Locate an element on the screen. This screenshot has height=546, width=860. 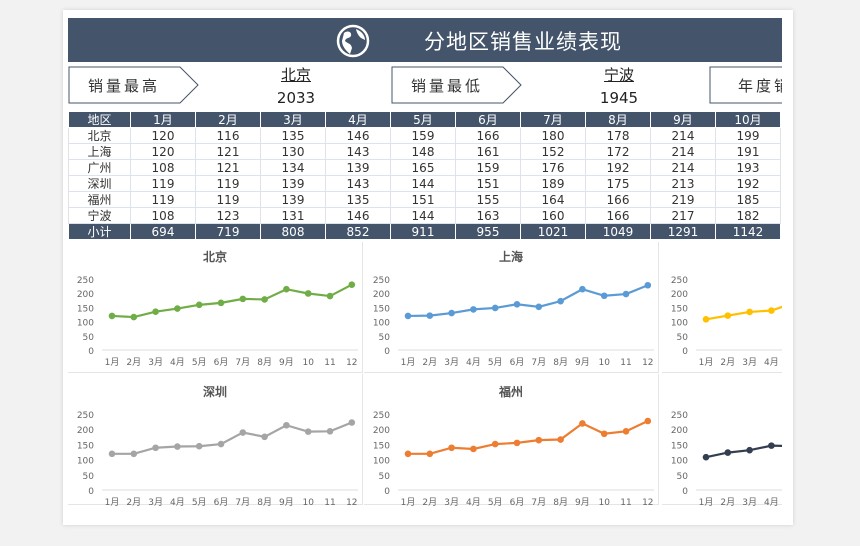
table-cell: 213 is located at coordinates (683, 183).